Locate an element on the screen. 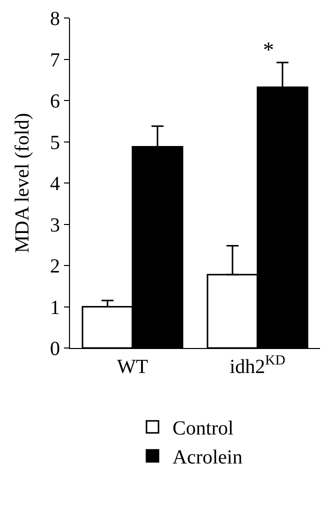 The width and height of the screenshot is (328, 508). y-tick-label: 0 is located at coordinates (55, 349).